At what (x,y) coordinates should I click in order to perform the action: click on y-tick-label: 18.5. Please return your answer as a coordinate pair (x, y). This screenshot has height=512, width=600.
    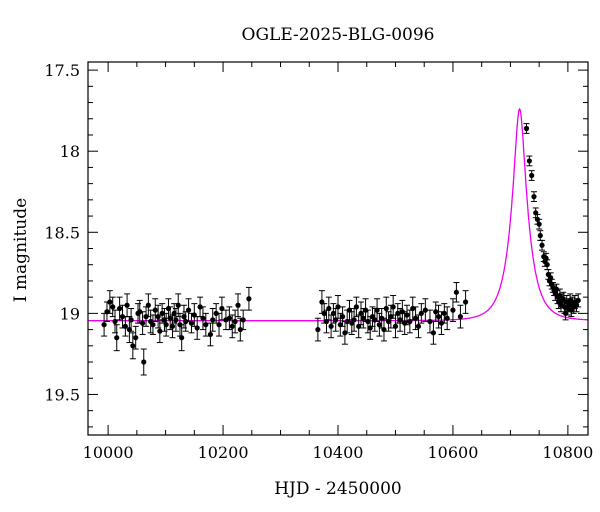
    Looking at the image, I should click on (62, 232).